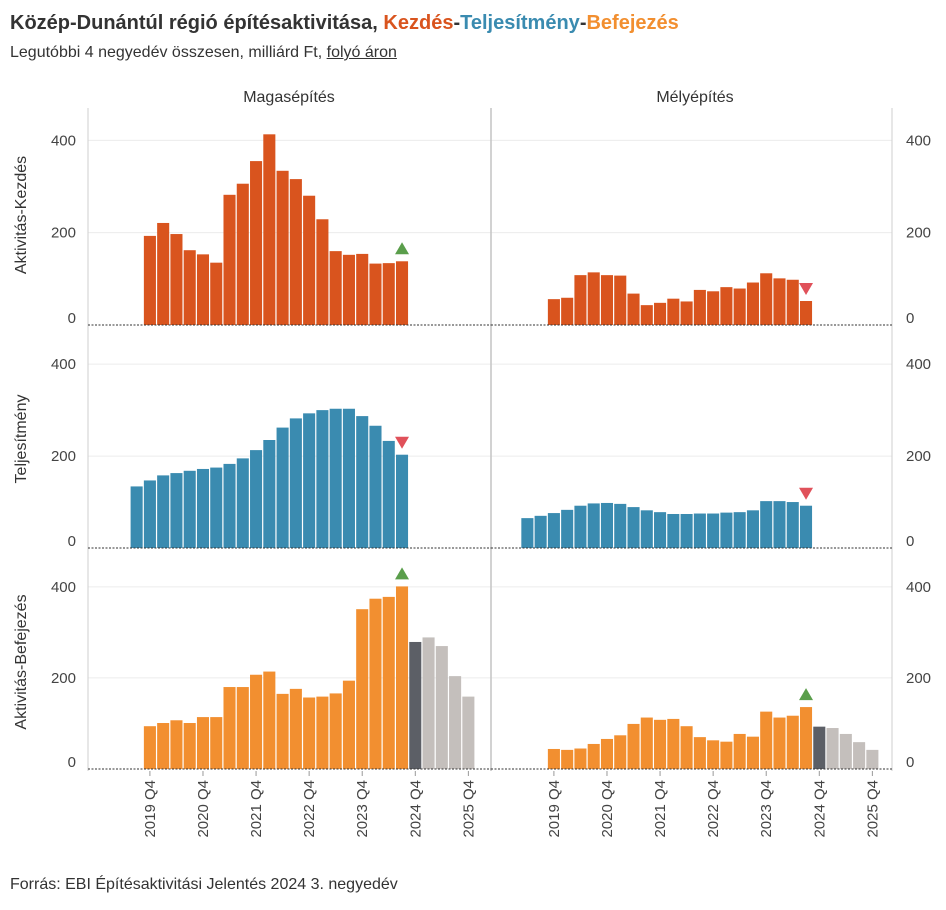 This screenshot has width=946, height=910. Describe the element at coordinates (520, 23) in the screenshot. I see `title-teljesitmeny: Teljesítmény` at that location.